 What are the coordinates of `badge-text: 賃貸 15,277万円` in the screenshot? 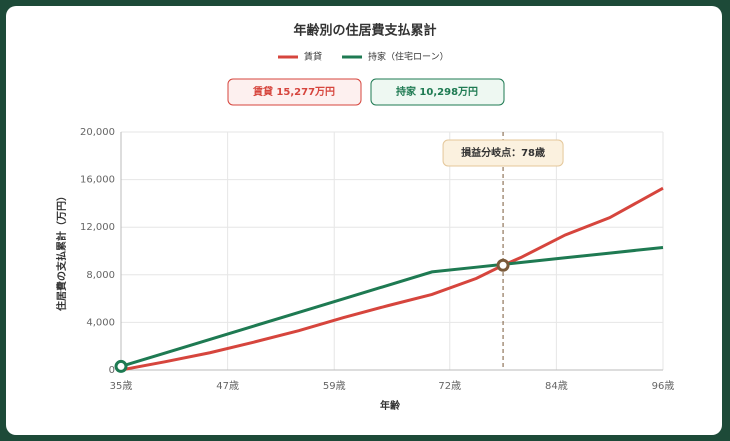 It's located at (293, 91).